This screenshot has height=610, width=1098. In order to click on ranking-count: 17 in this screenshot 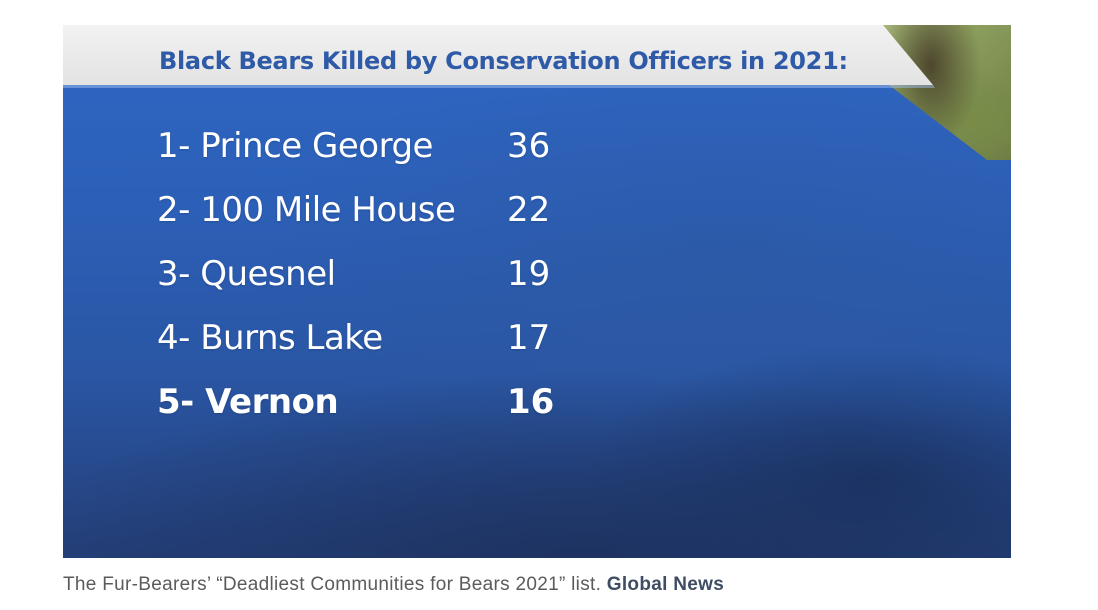, I will do `click(529, 338)`.